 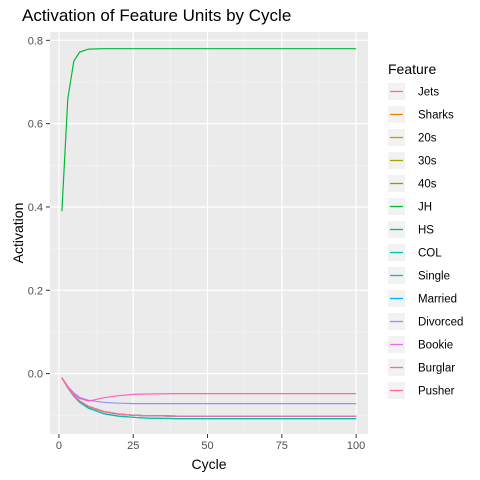 What do you see at coordinates (412, 137) in the screenshot?
I see `legend-item-20s: 20s` at bounding box center [412, 137].